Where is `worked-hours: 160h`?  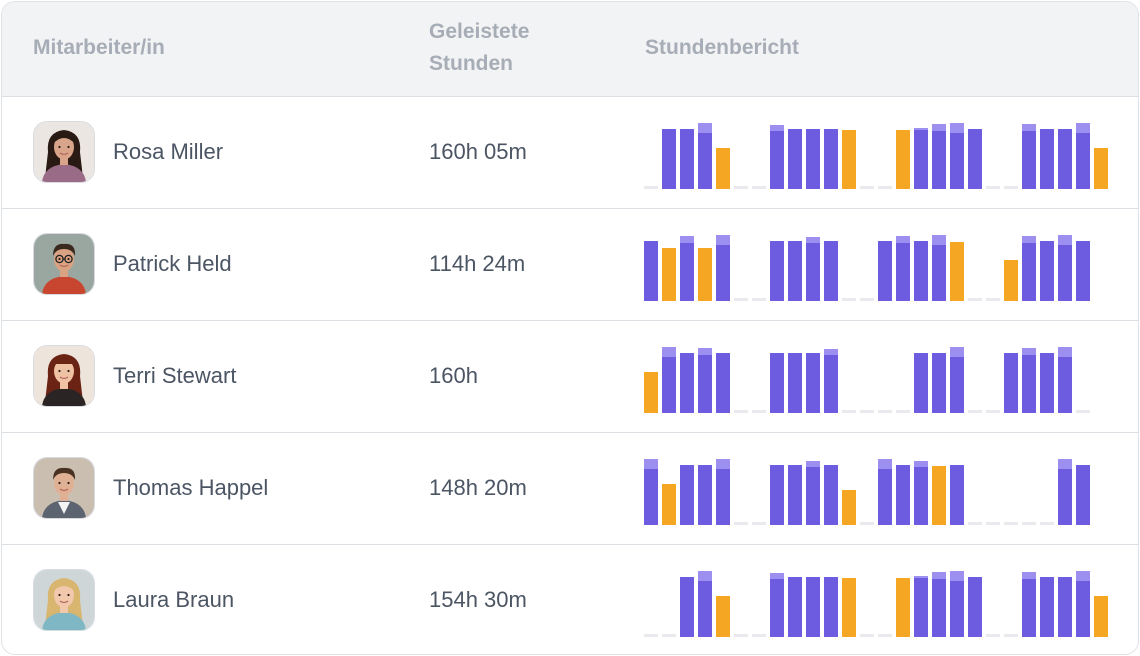
worked-hours: 160h is located at coordinates (453, 375).